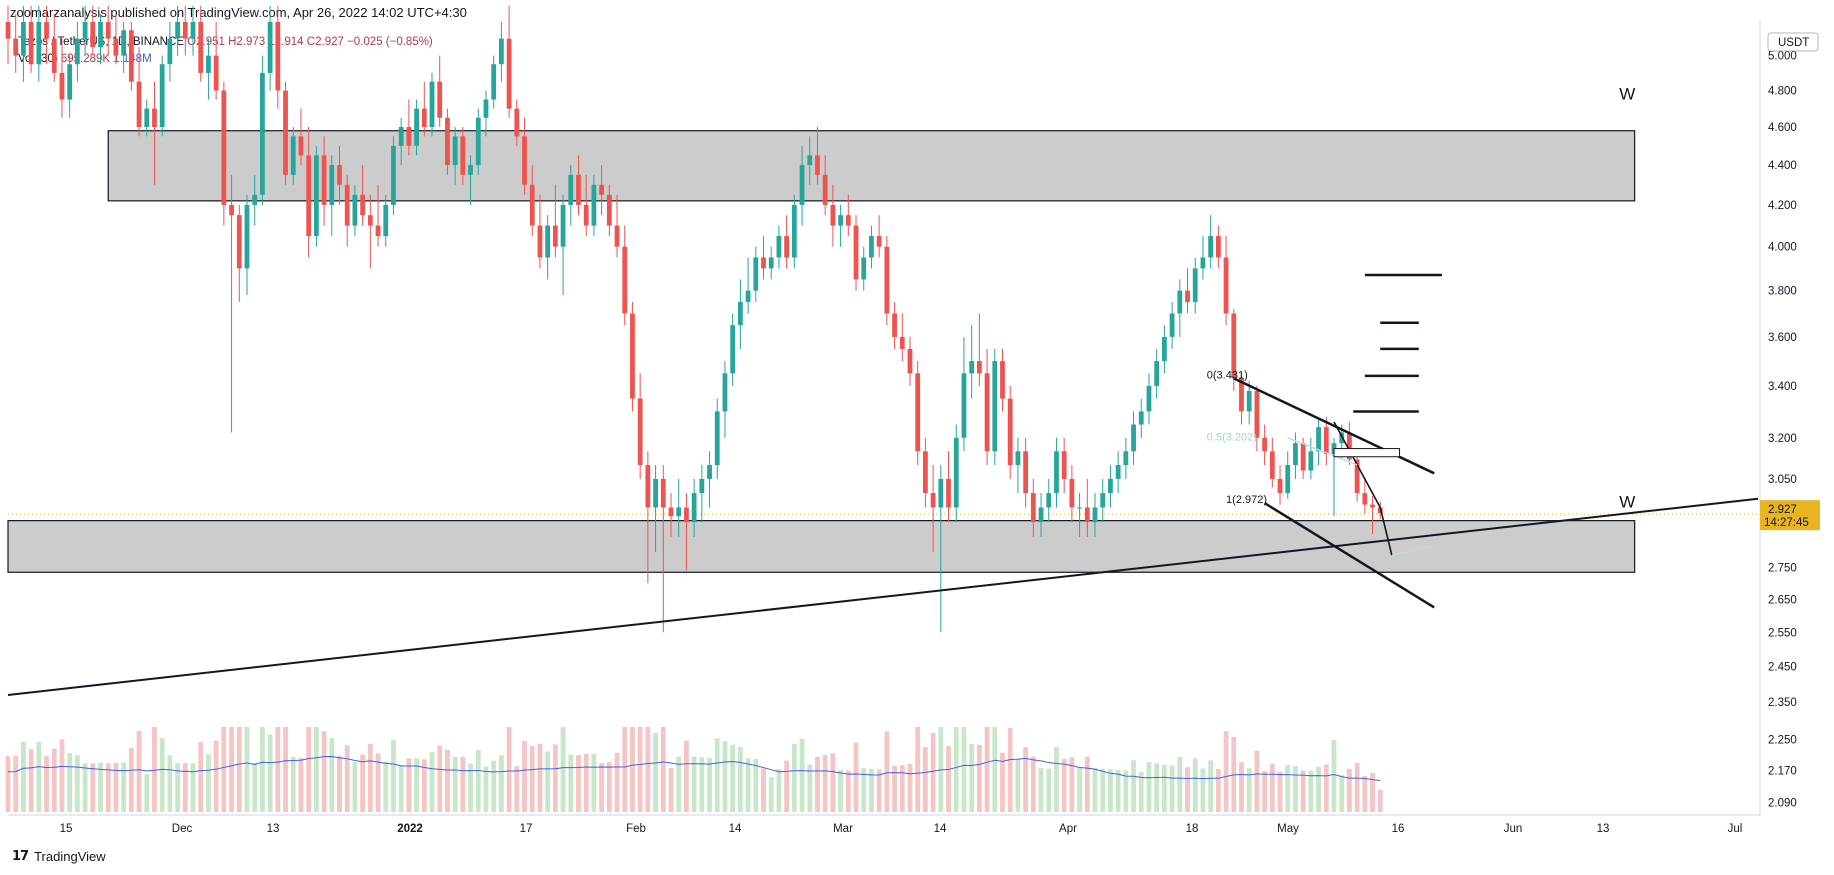  I want to click on time-tick-label: 13, so click(273, 829).